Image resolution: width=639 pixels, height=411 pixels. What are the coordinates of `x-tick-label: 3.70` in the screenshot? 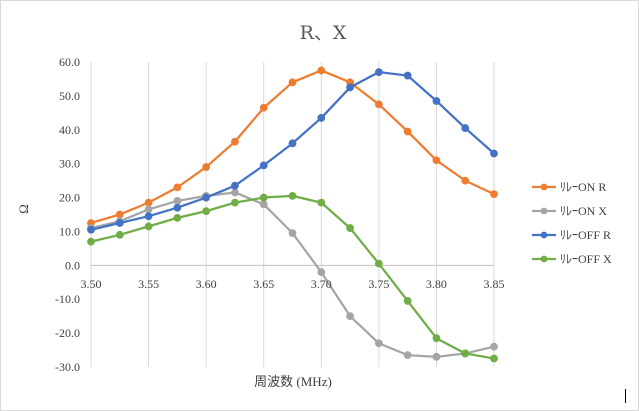 It's located at (321, 284).